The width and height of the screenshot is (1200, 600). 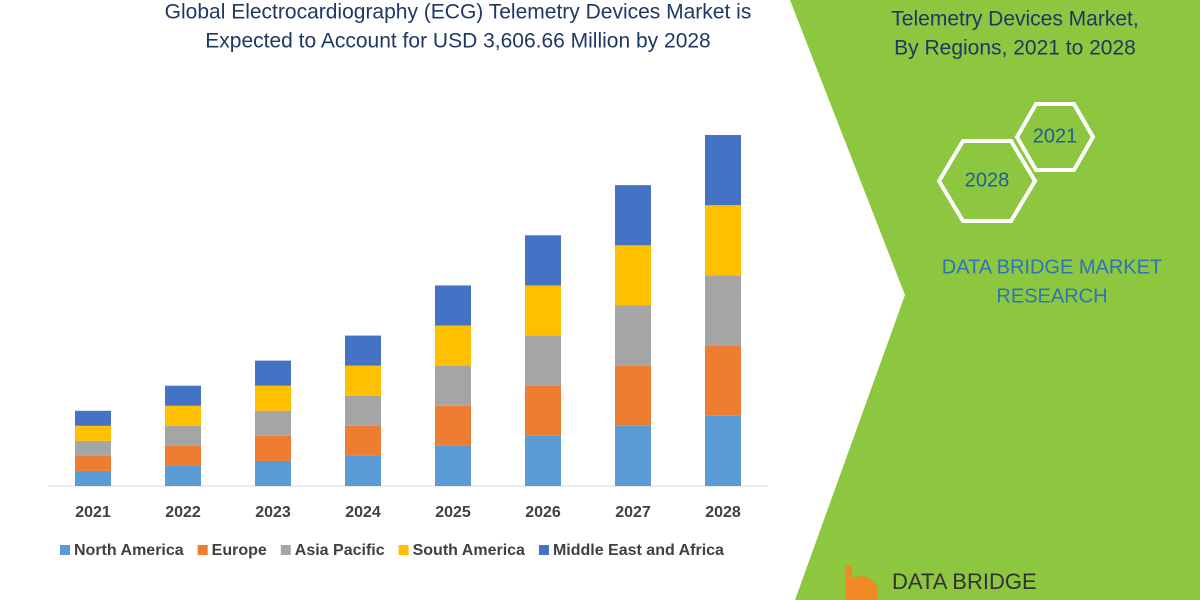 What do you see at coordinates (469, 550) in the screenshot?
I see `legend-label: South America` at bounding box center [469, 550].